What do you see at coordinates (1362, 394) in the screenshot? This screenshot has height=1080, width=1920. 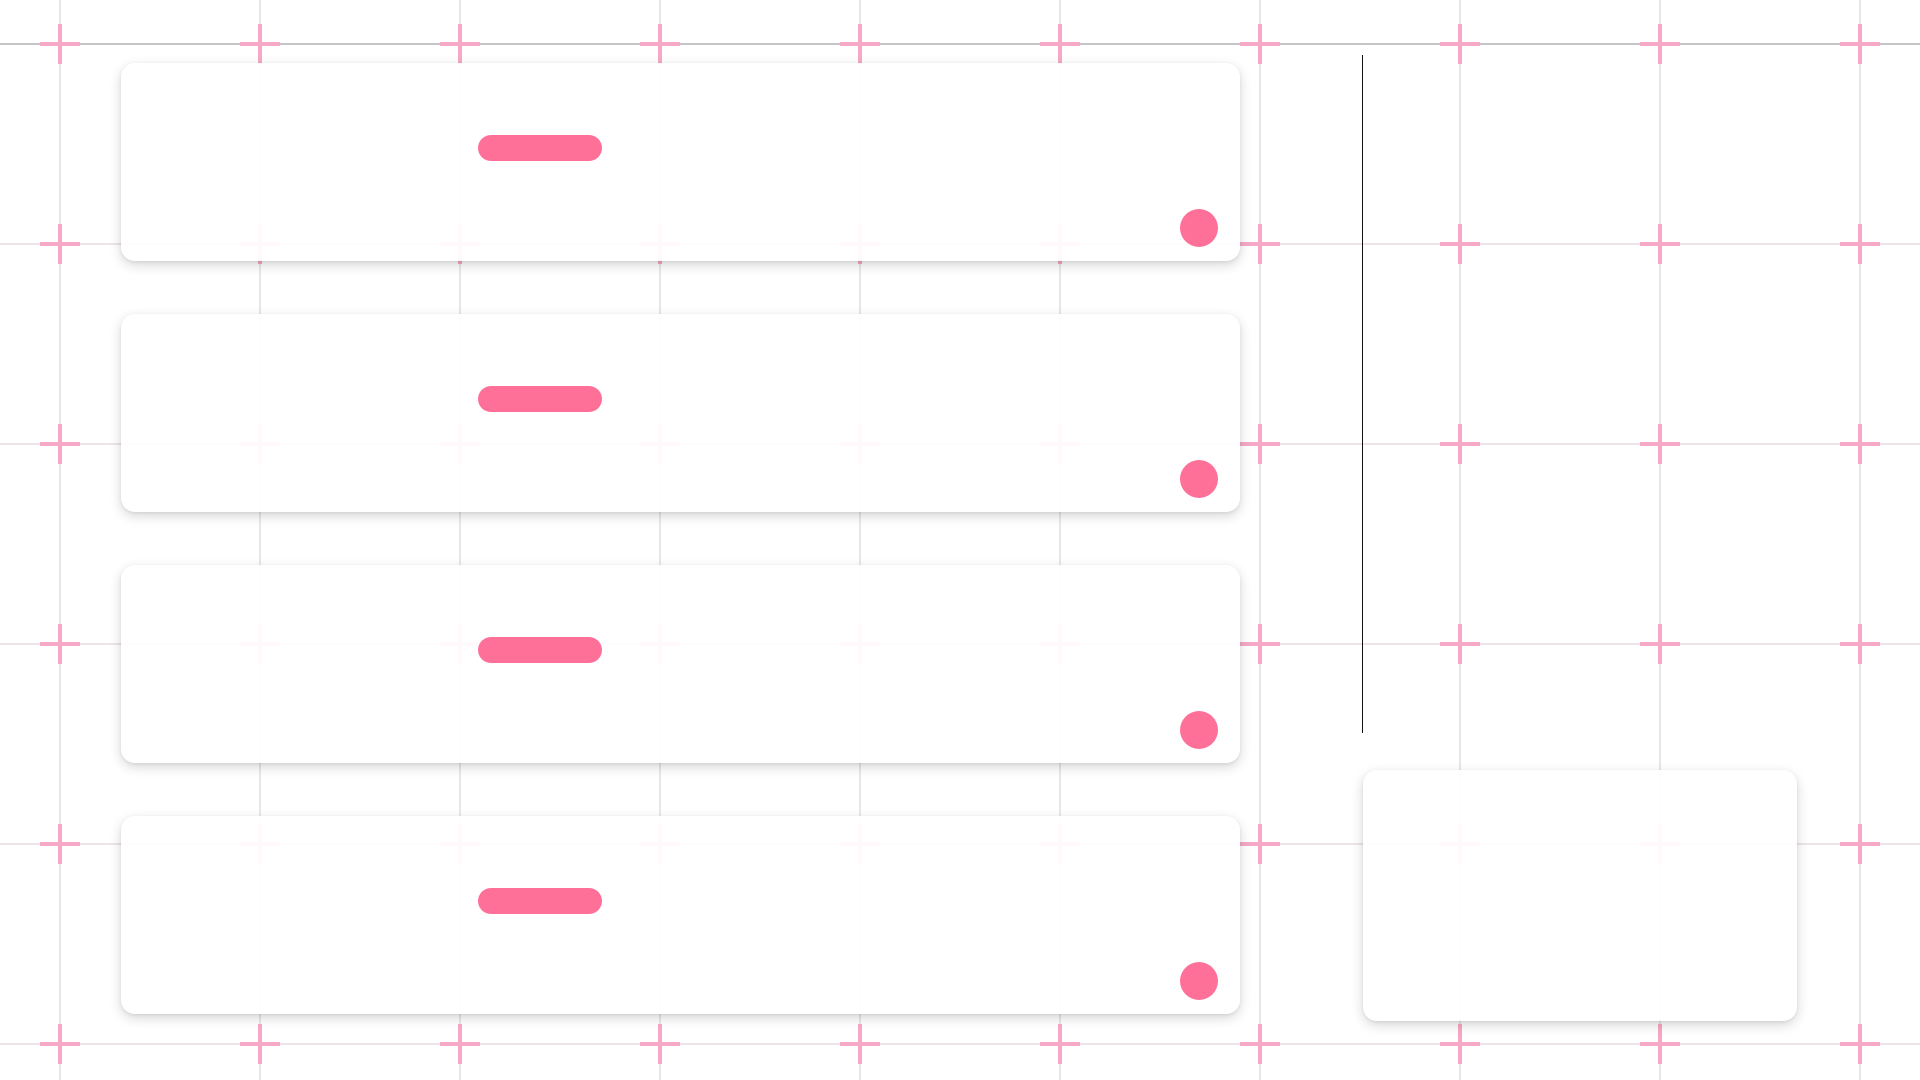 I see `vertical-divider` at bounding box center [1362, 394].